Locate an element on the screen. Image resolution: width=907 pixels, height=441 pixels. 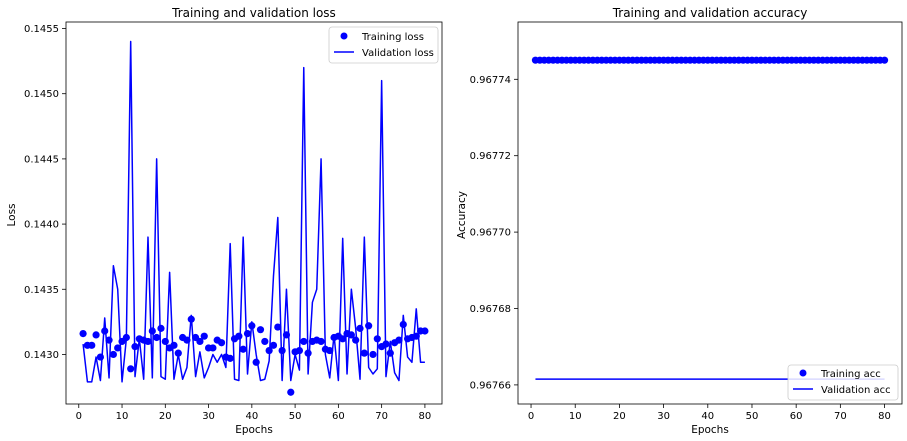
accuracy-x-tick-label: 70 is located at coordinates (840, 416).